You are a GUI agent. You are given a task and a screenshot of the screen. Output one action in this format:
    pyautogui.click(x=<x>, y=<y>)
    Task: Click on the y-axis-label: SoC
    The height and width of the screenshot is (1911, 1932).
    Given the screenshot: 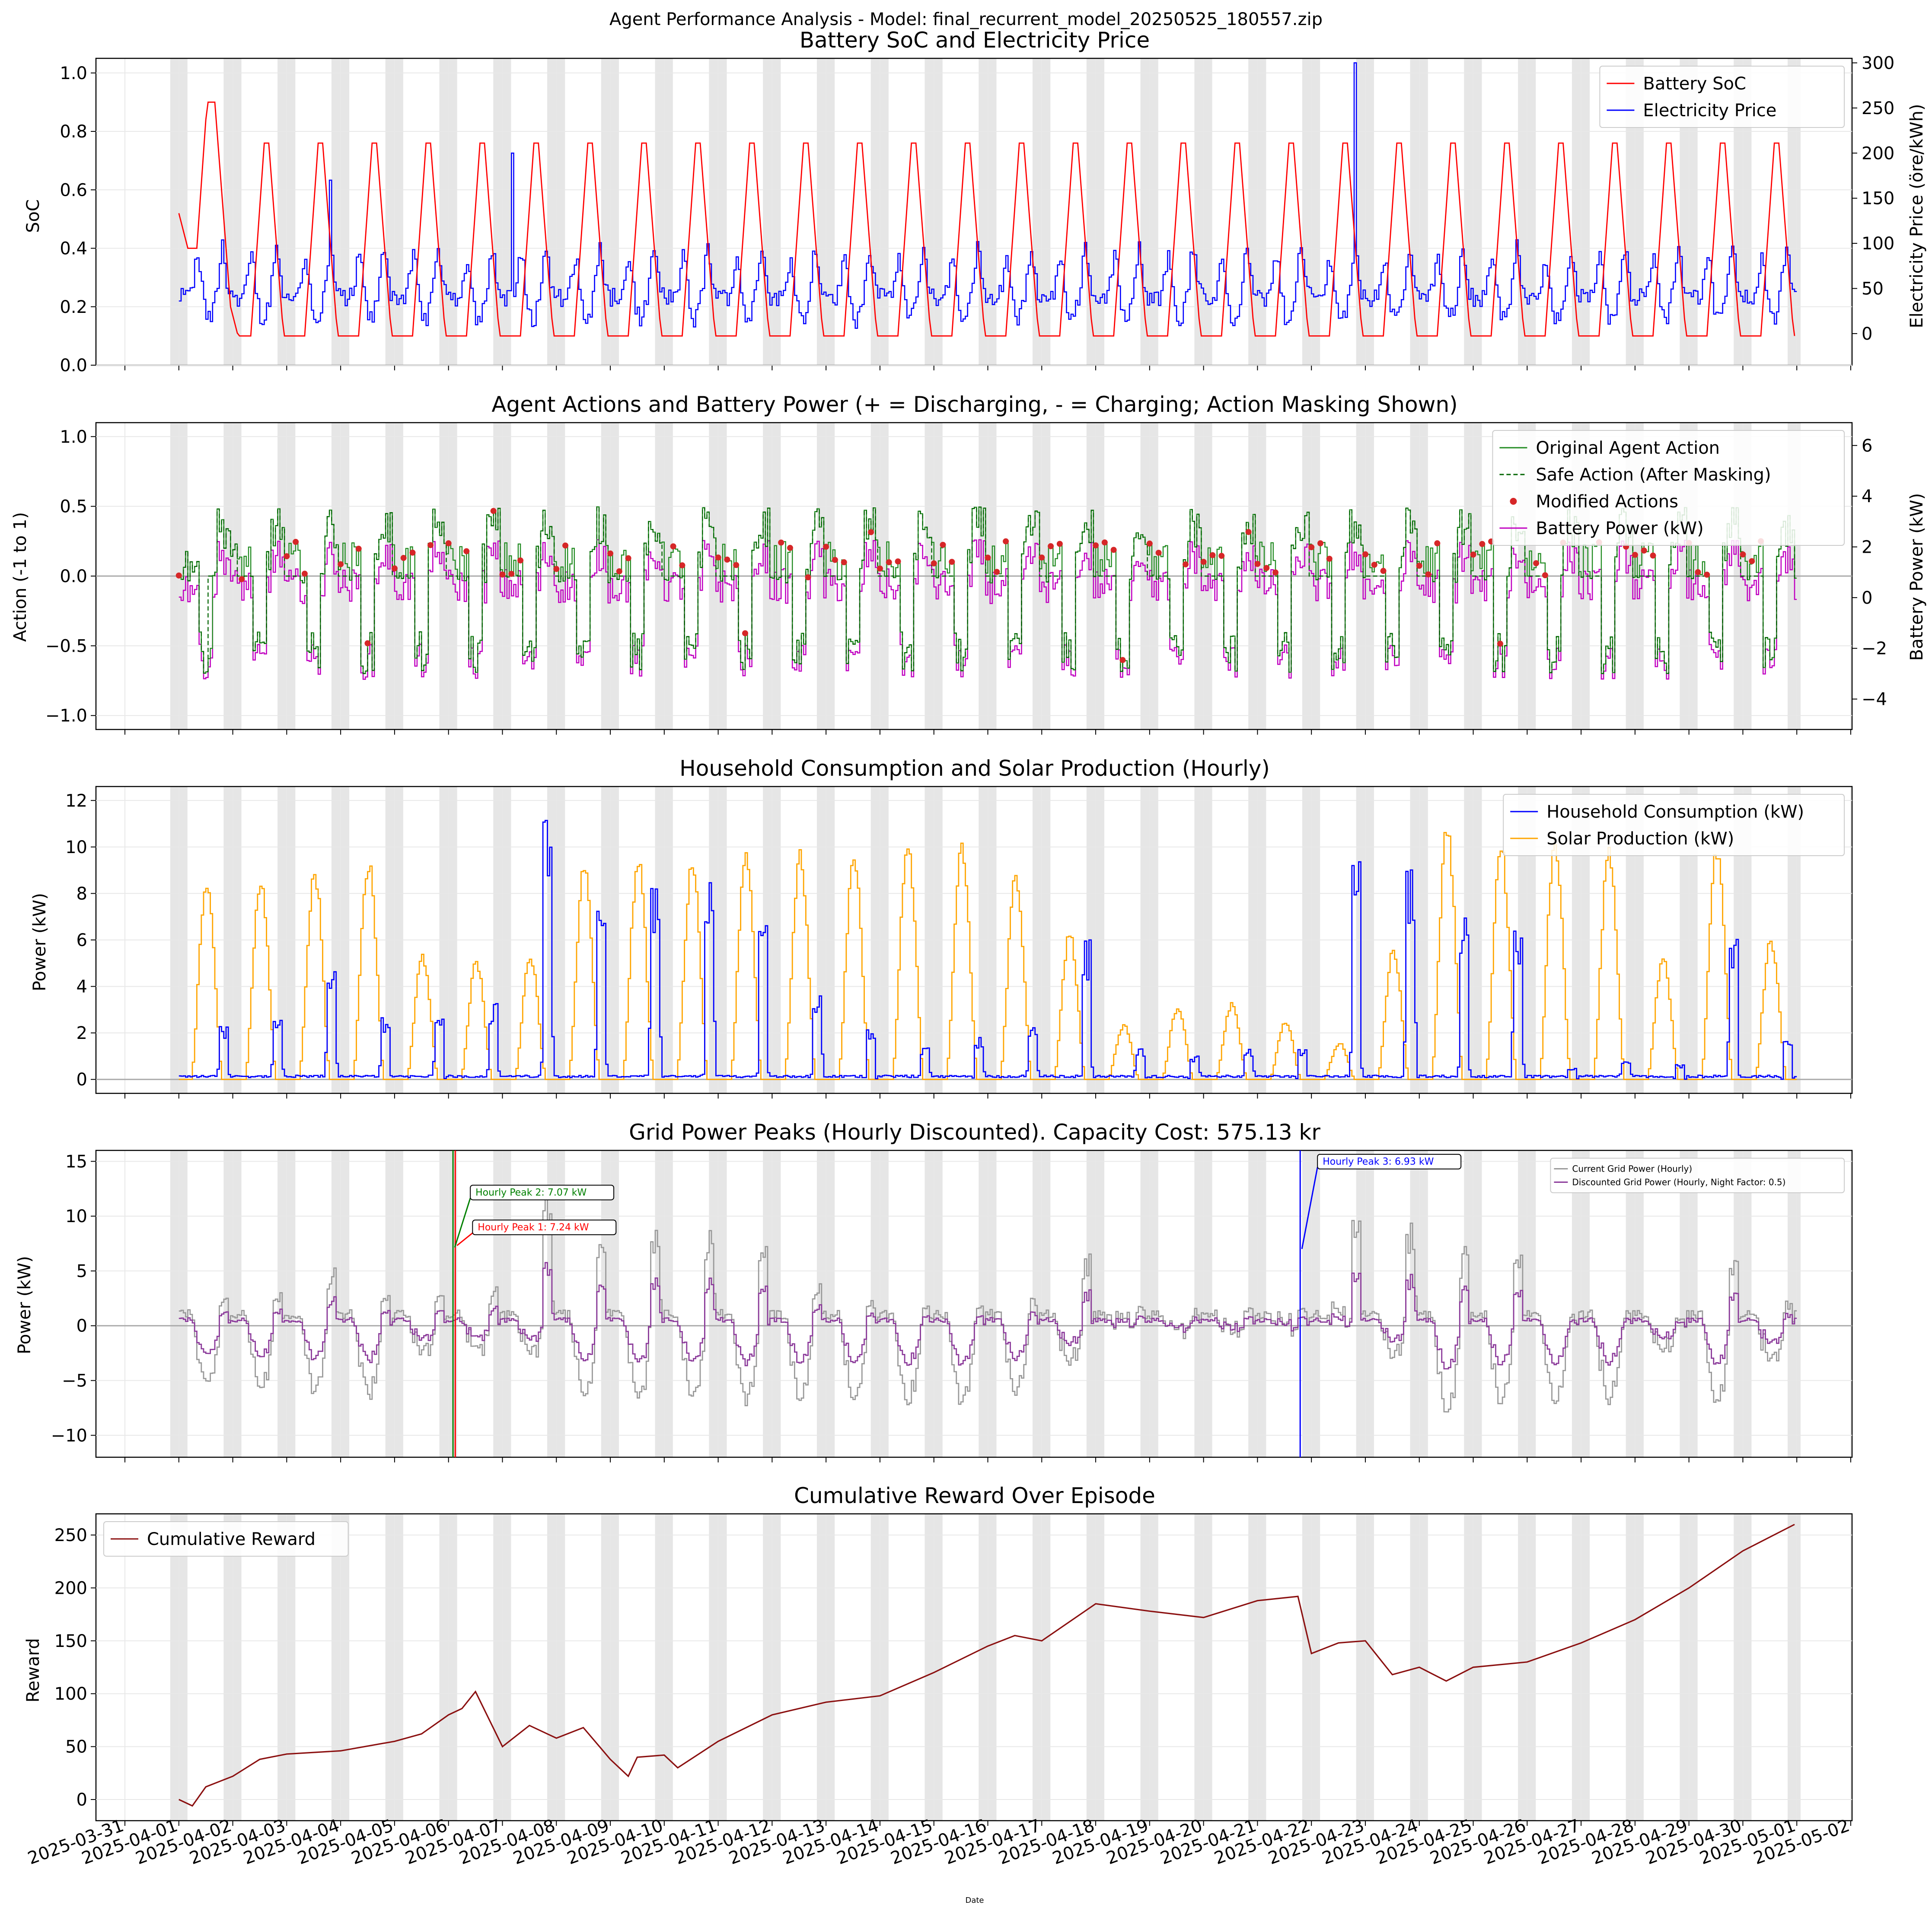 What is the action you would take?
    pyautogui.click(x=33, y=216)
    